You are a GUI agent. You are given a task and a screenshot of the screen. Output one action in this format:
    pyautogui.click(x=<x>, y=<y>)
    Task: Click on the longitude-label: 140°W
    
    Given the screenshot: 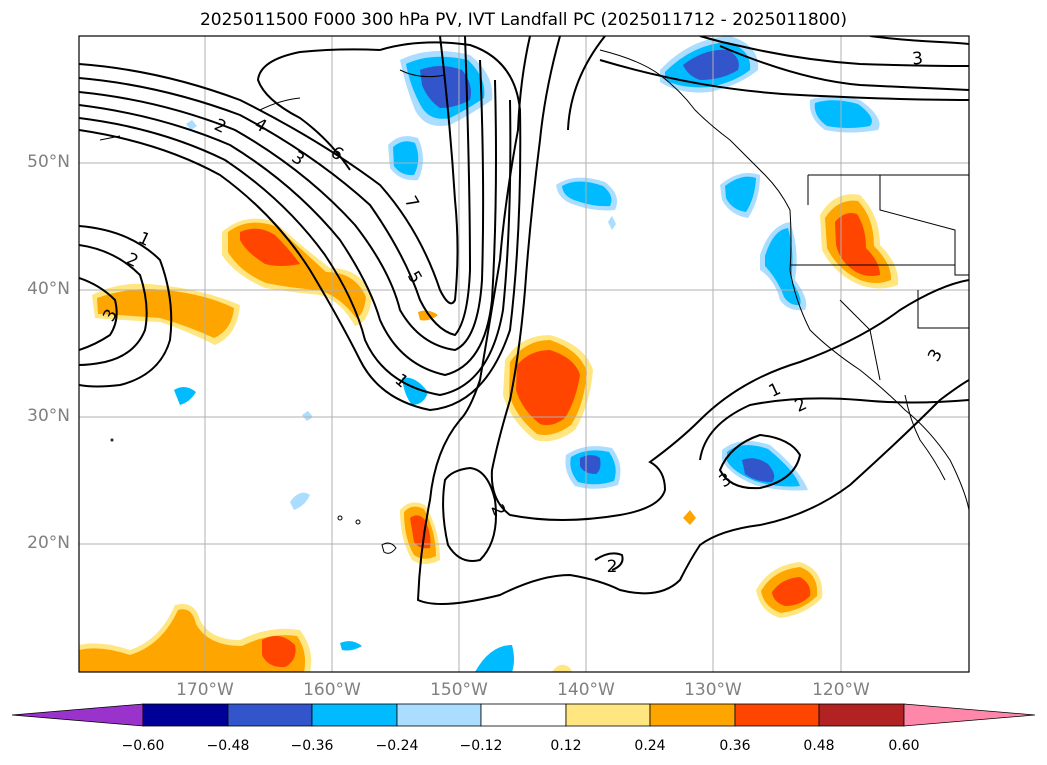 What is the action you would take?
    pyautogui.click(x=586, y=690)
    